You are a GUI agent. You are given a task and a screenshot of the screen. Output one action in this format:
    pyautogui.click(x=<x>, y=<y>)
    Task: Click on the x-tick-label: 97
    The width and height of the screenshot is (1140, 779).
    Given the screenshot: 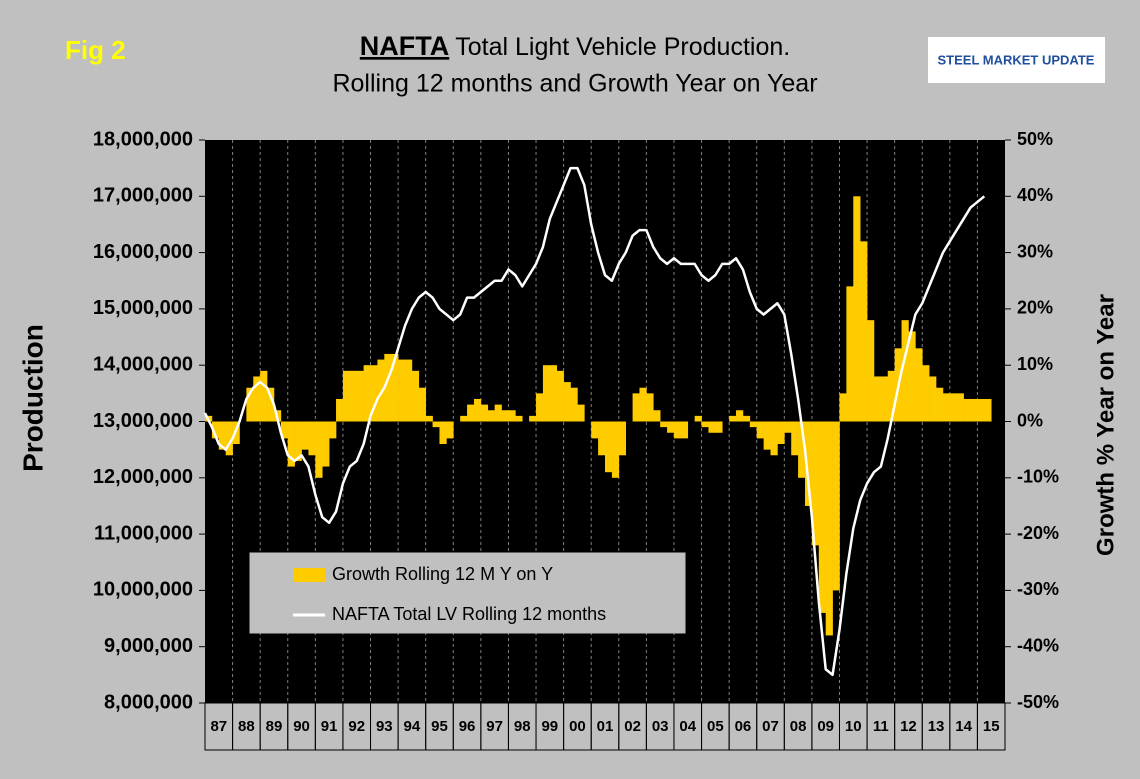 What is the action you would take?
    pyautogui.click(x=494, y=726)
    